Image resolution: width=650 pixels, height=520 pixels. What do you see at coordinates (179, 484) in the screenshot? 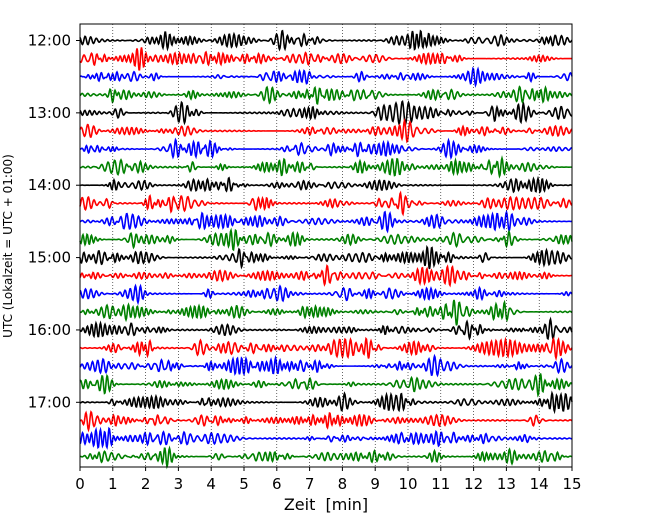
I see `x-tick-label: 3` at bounding box center [179, 484].